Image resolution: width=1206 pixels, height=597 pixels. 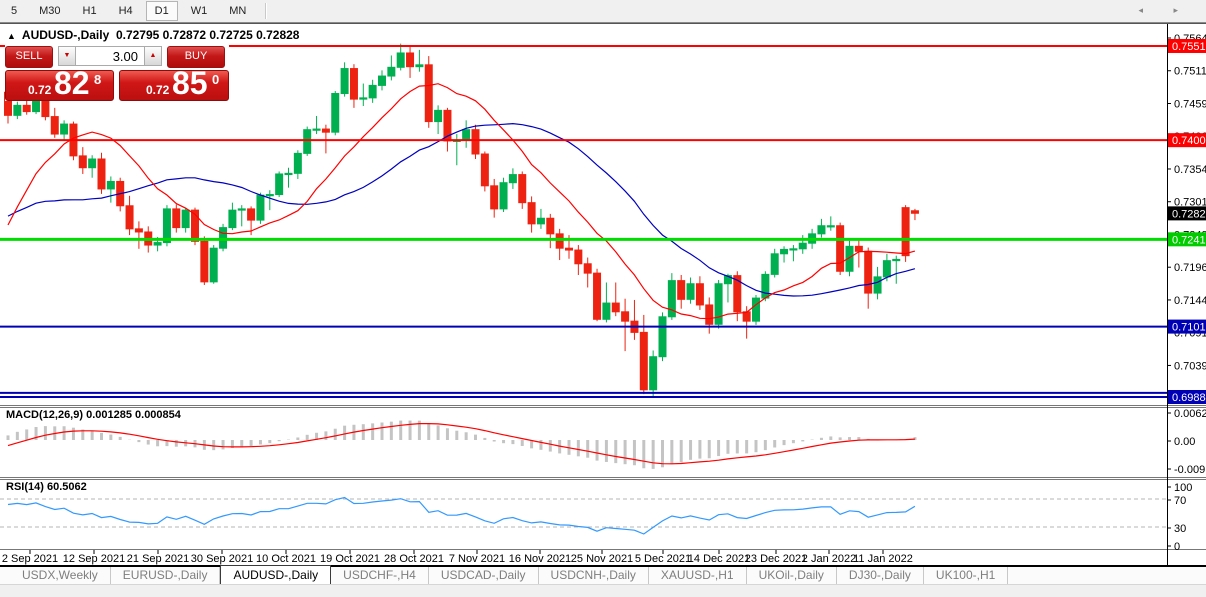 I want to click on date-tick-label: 14 Dec 2021, so click(x=719, y=559).